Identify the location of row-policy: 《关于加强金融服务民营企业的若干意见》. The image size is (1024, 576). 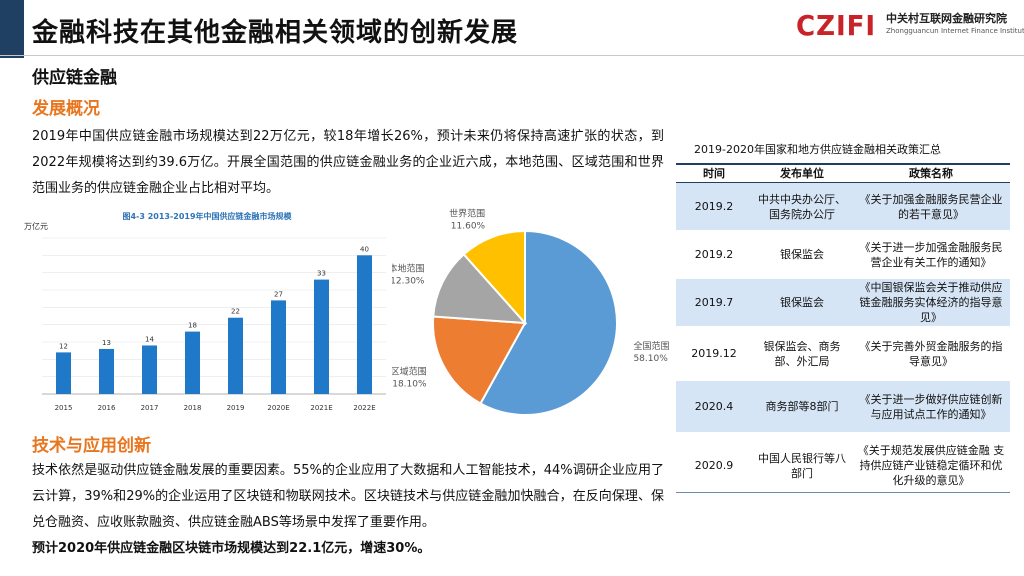
(931, 206).